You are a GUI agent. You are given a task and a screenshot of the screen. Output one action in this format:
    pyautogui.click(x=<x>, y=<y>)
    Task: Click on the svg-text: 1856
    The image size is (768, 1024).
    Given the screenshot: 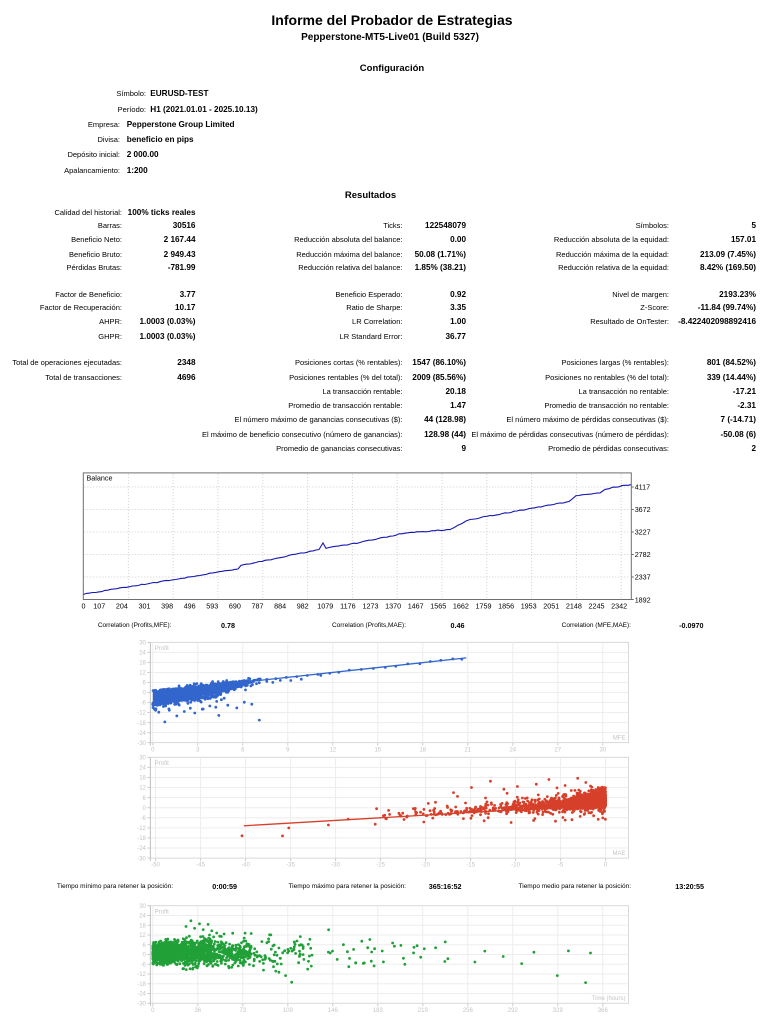 What is the action you would take?
    pyautogui.click(x=506, y=605)
    